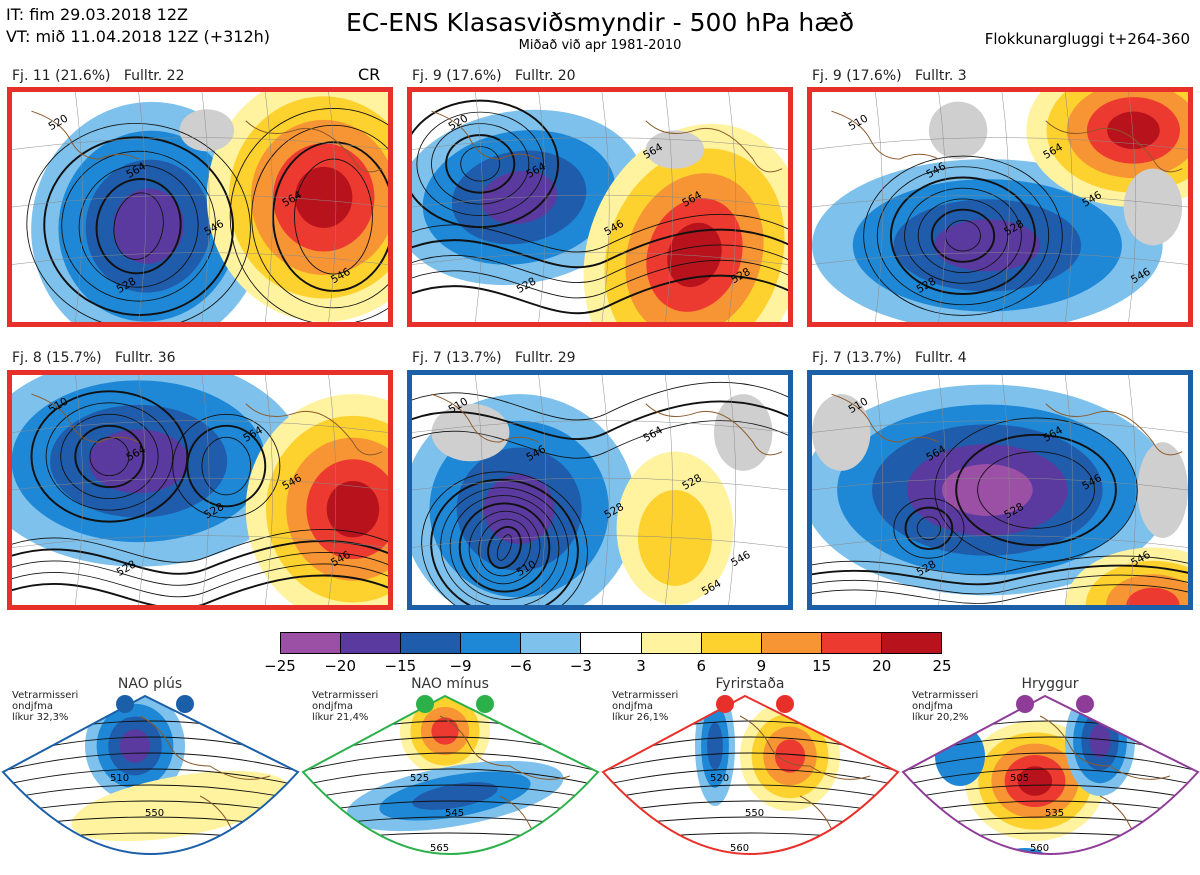 Image resolution: width=1200 pixels, height=875 pixels. Describe the element at coordinates (739, 848) in the screenshot. I see `contour-label: 560` at that location.